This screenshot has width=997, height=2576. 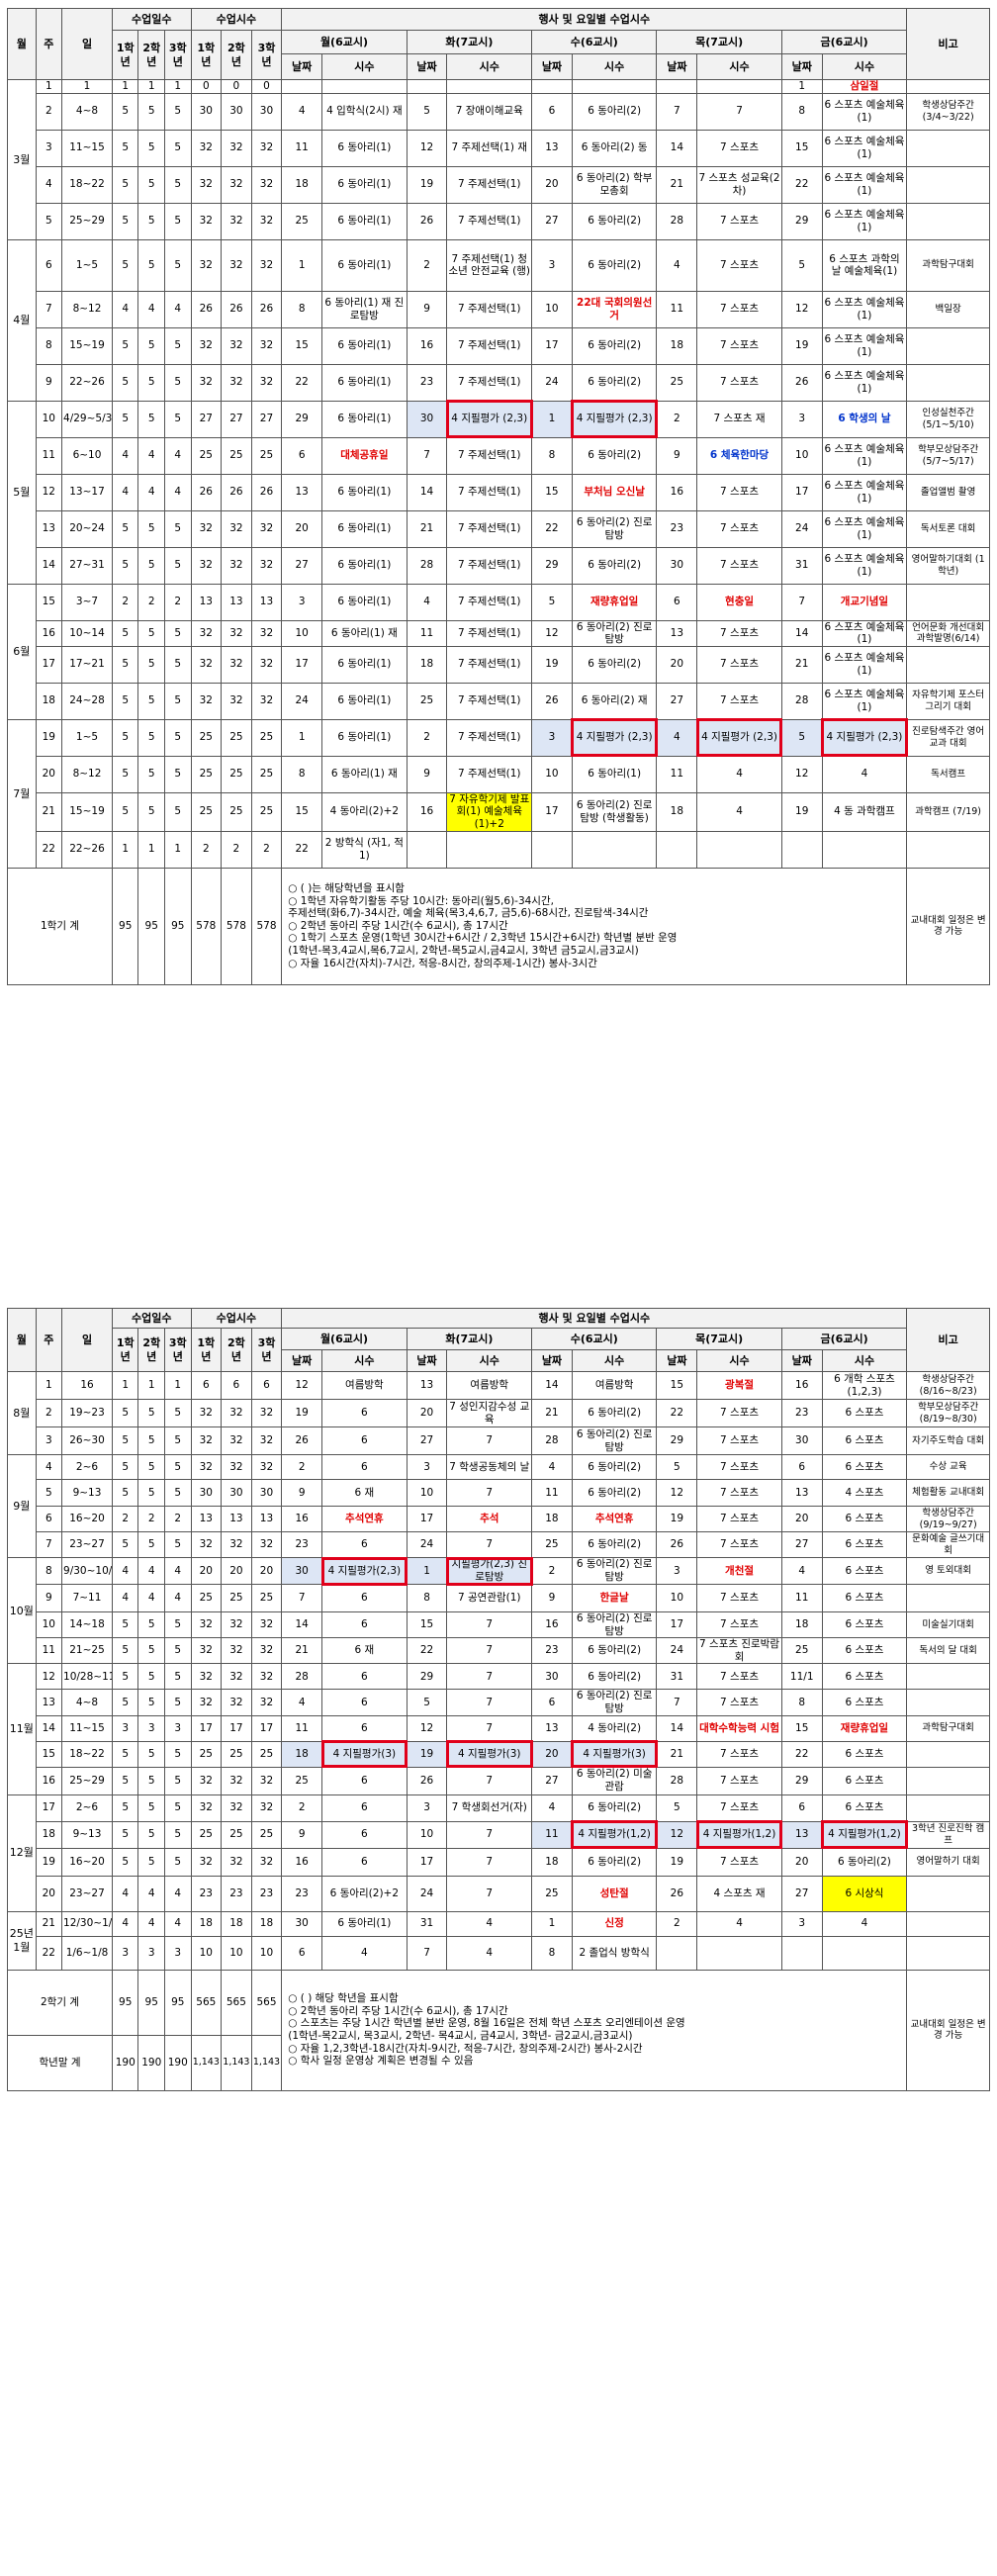 I want to click on fri-date, so click(x=802, y=1953).